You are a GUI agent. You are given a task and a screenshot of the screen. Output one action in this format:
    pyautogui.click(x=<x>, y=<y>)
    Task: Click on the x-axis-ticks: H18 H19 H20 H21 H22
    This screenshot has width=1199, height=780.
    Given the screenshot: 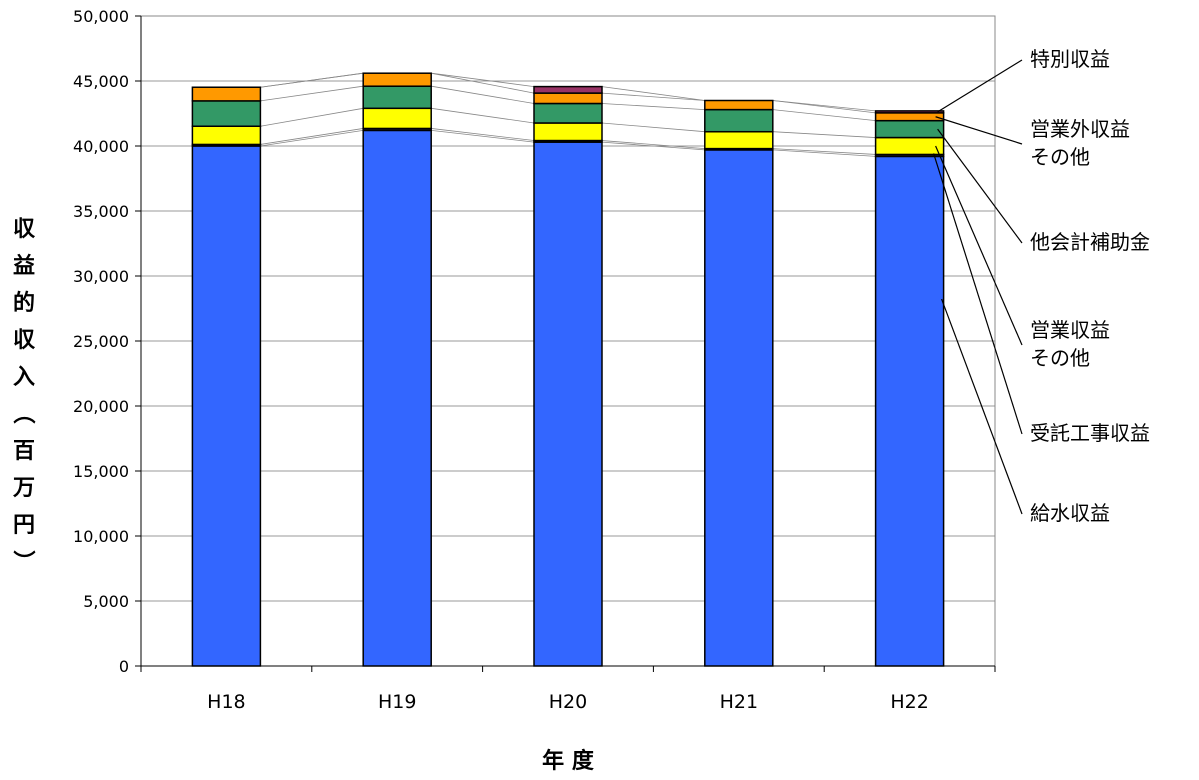 What is the action you would take?
    pyautogui.click(x=568, y=689)
    